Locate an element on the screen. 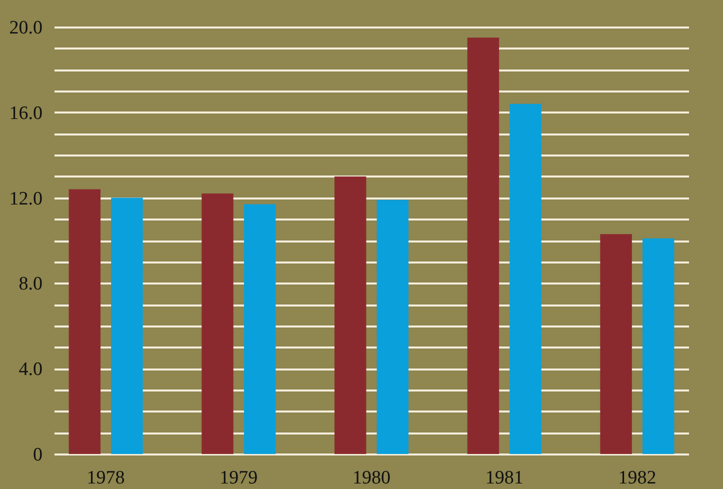  y-tick-label: 12.0 is located at coordinates (25, 199).